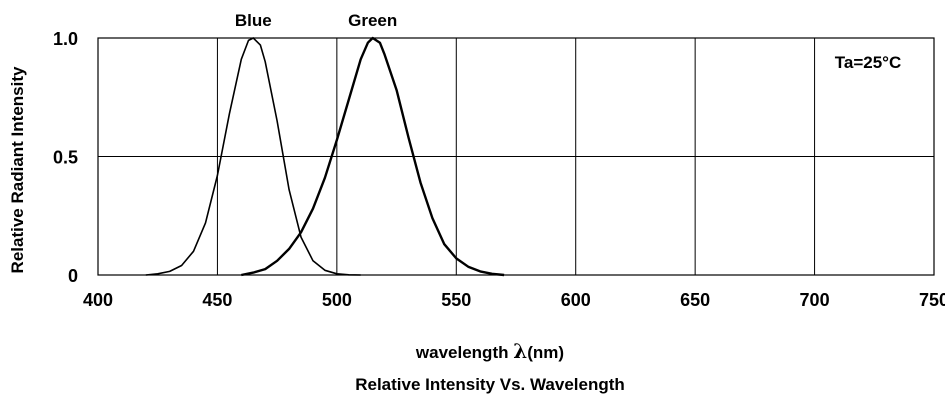  What do you see at coordinates (868, 62) in the screenshot?
I see `temperature-annotation: Ta=25°C` at bounding box center [868, 62].